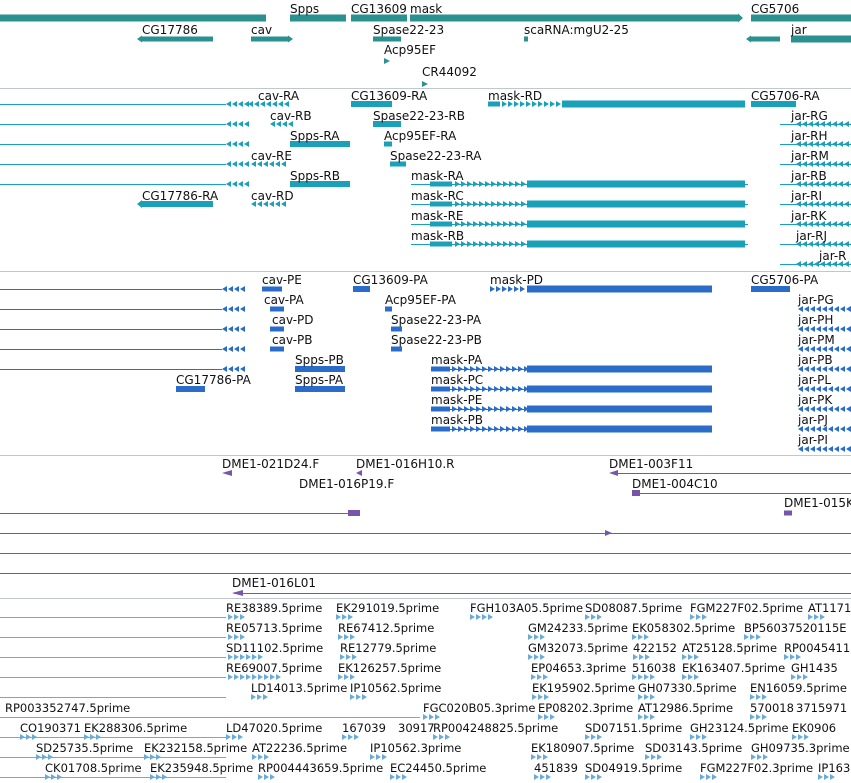 This screenshot has height=783, width=851. I want to click on gene-label-cr44092: CR44092, so click(449, 72).